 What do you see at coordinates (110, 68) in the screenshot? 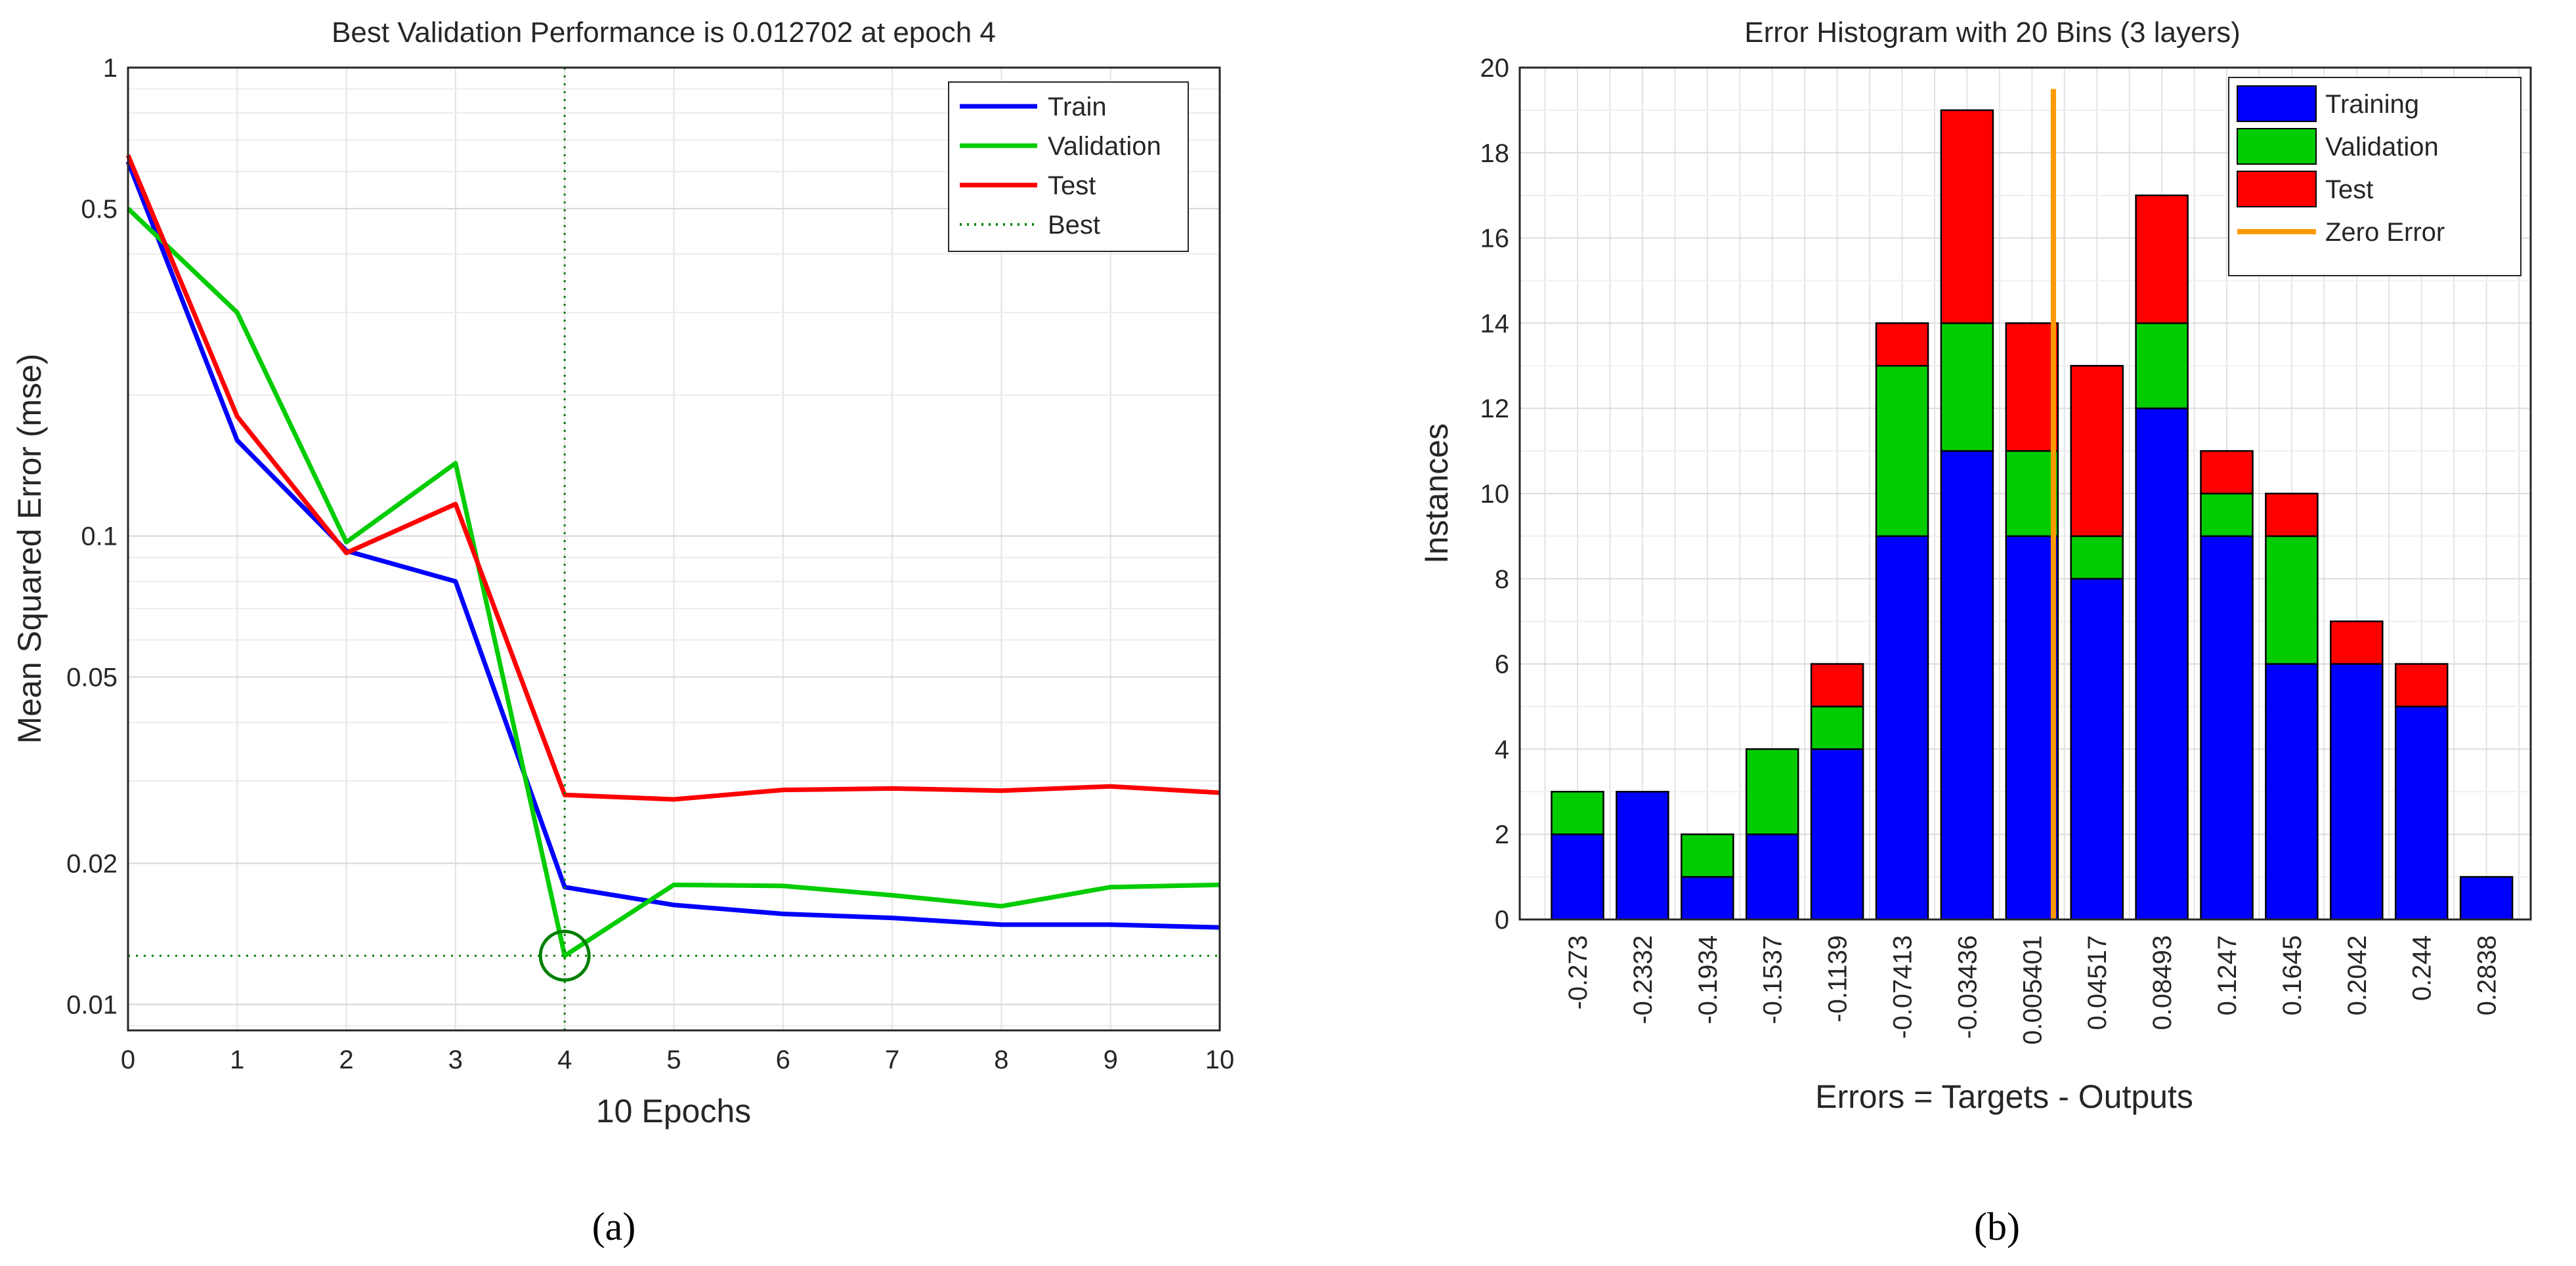
I see `y-tick-label: 1` at bounding box center [110, 68].